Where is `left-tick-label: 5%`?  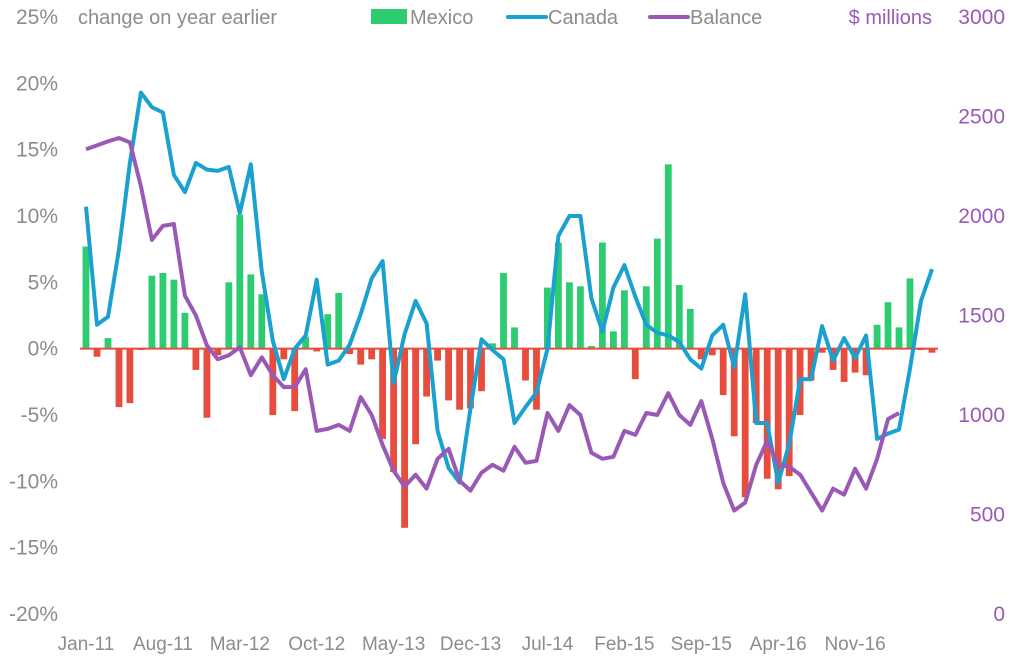 left-tick-label: 5% is located at coordinates (43, 282).